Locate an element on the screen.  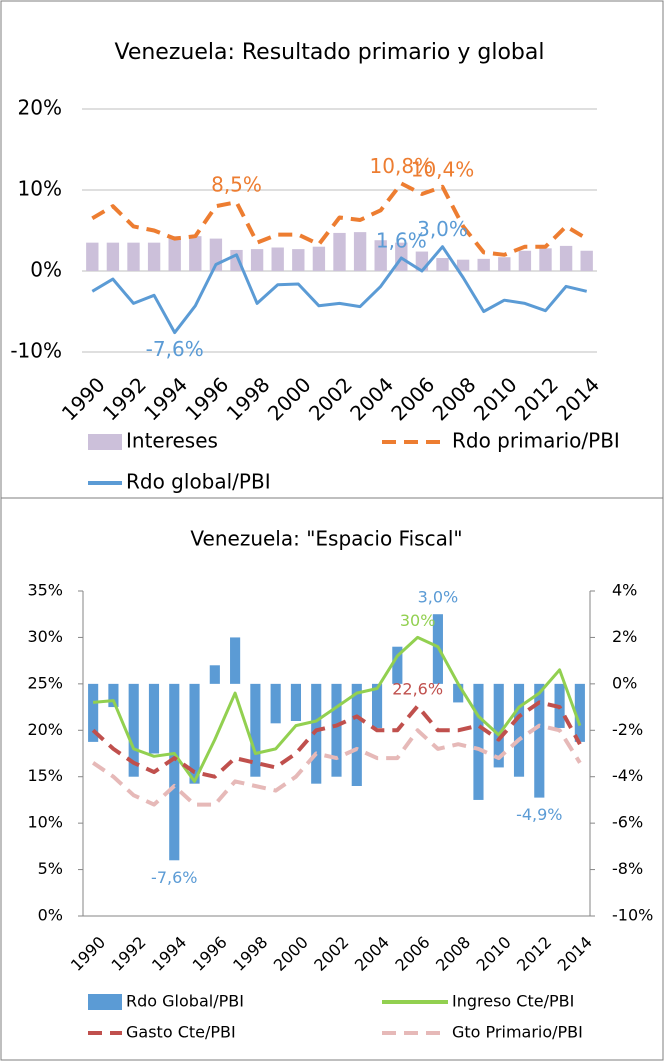
legend-label: Gasto Cte/PBI is located at coordinates (181, 1032).